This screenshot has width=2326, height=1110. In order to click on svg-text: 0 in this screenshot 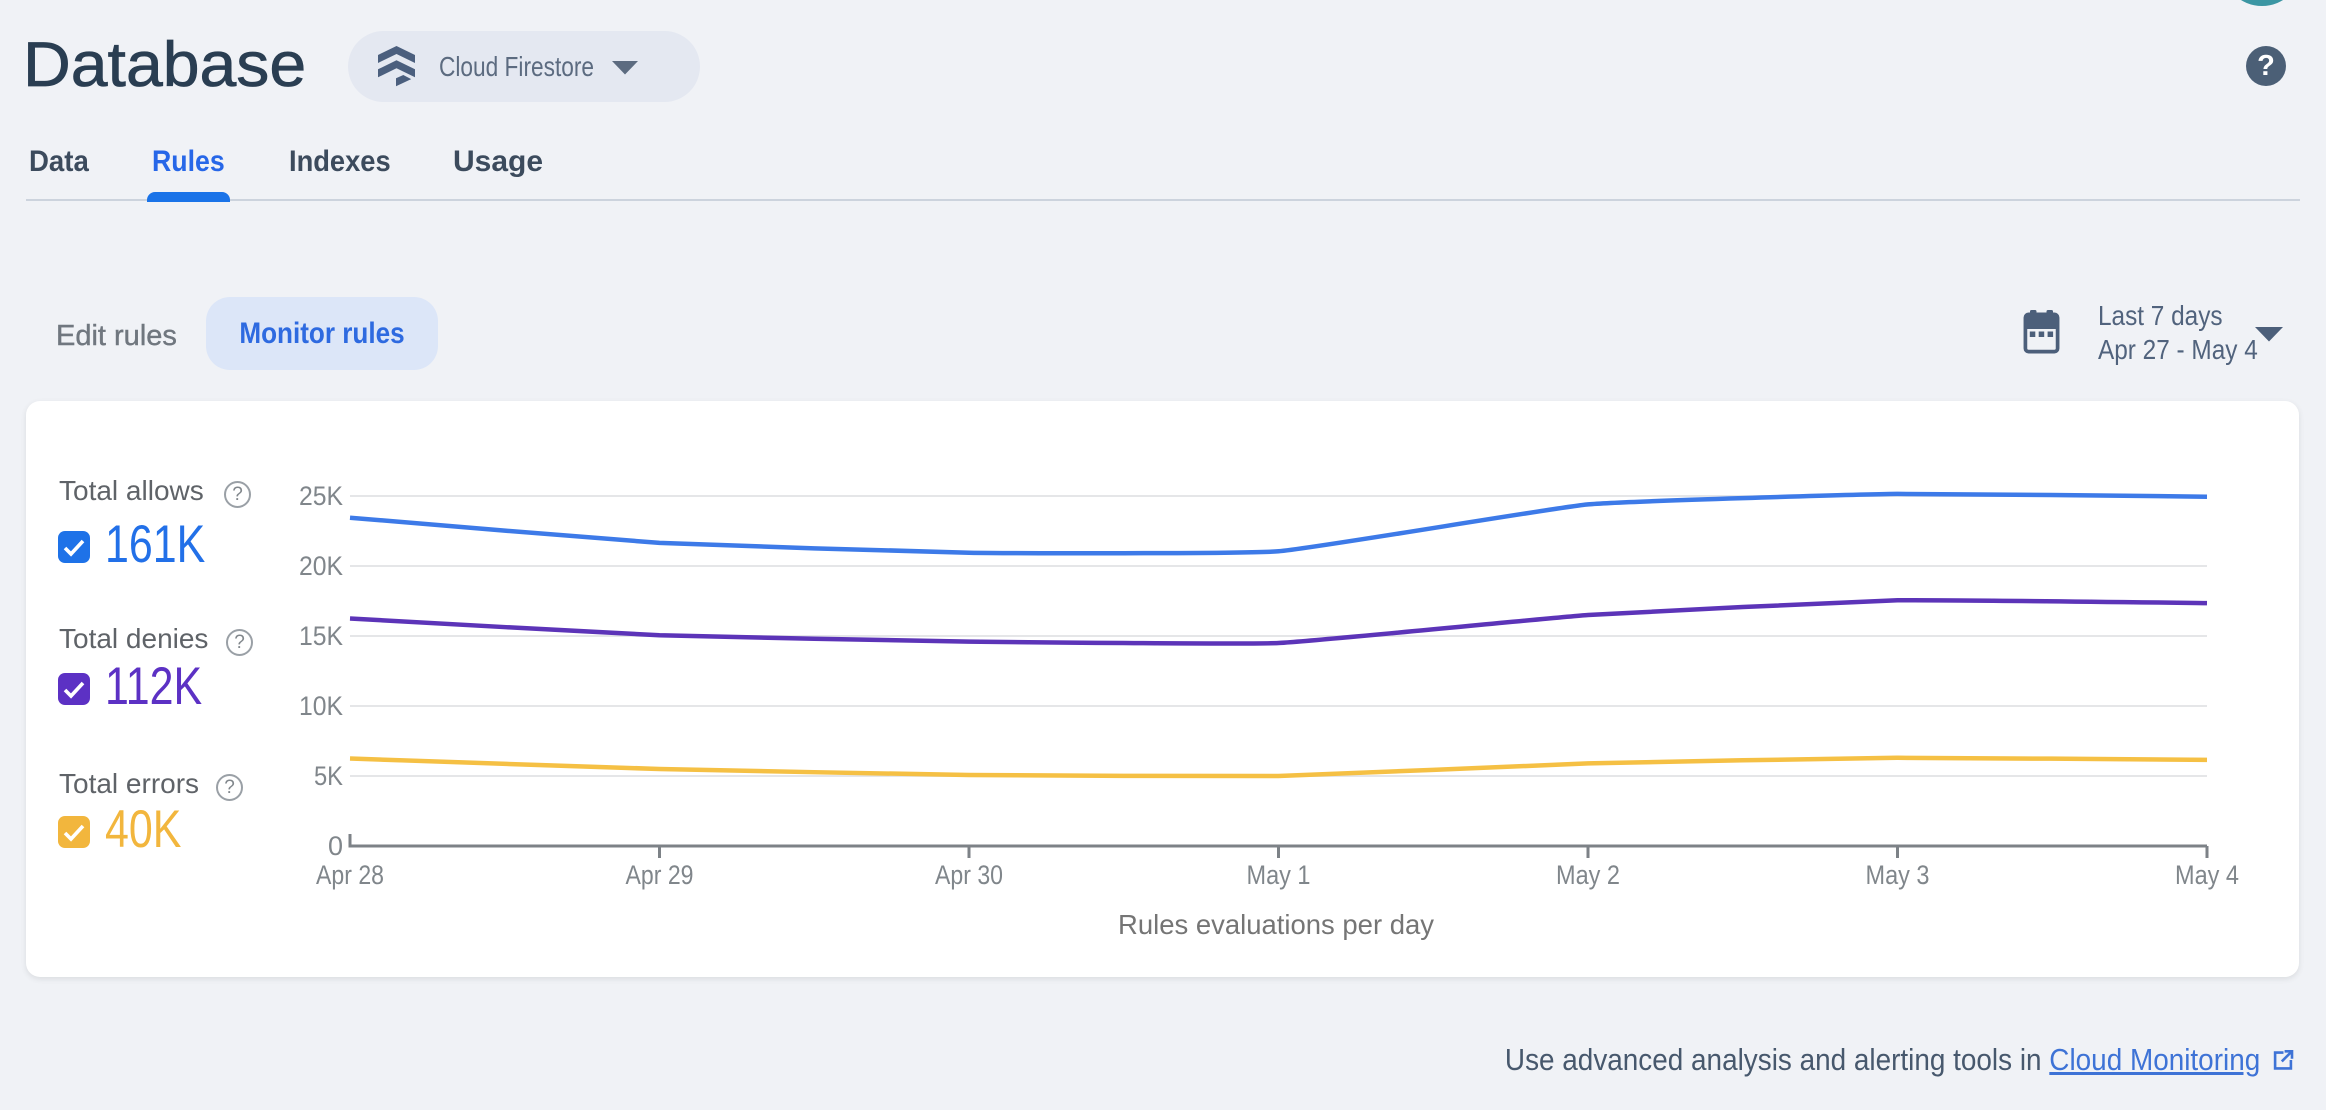, I will do `click(335, 846)`.